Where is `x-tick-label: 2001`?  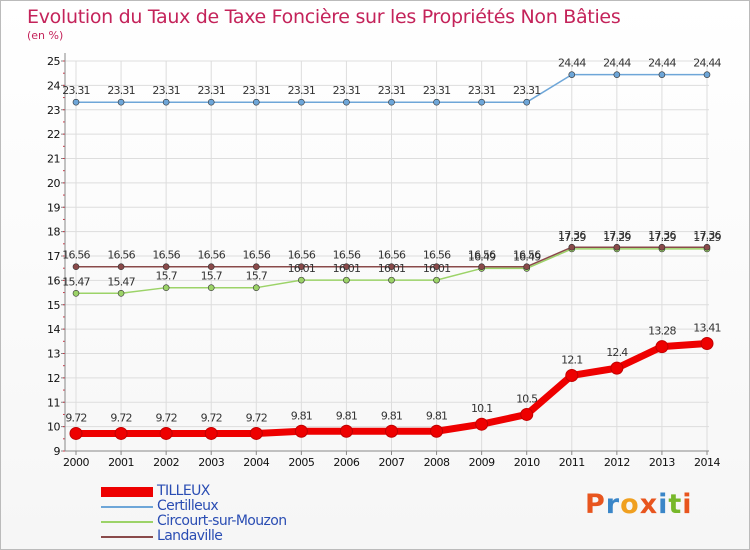 x-tick-label: 2001 is located at coordinates (121, 462).